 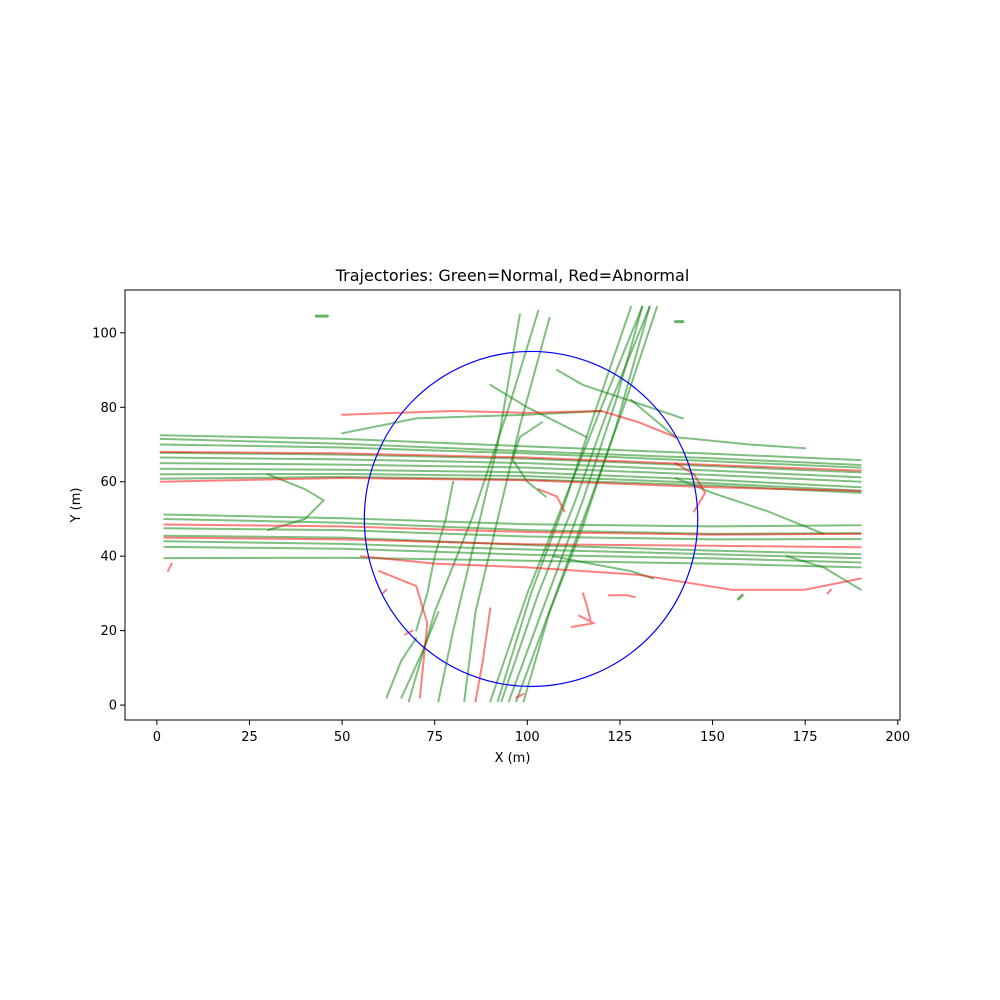 I want to click on y-tick-label: 0, so click(x=113, y=706).